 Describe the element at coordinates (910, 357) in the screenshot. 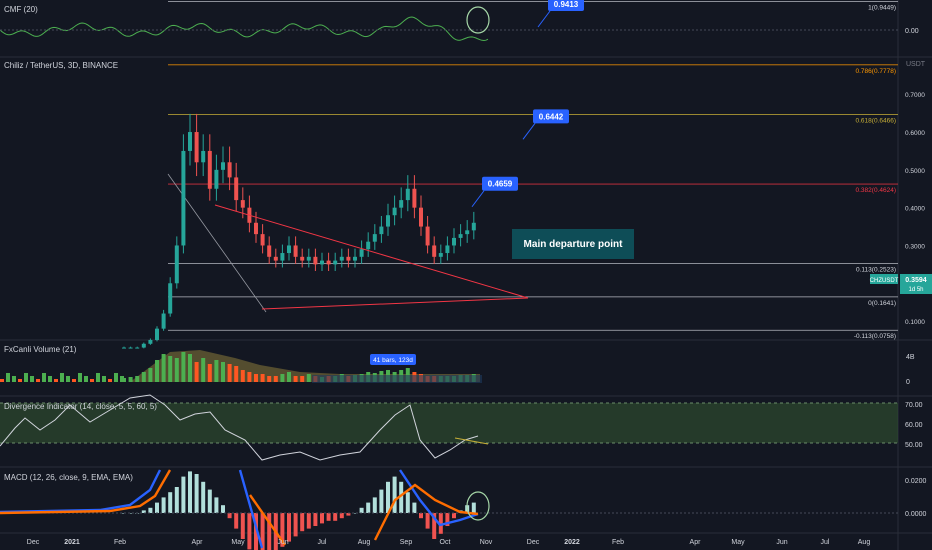

I see `volume-tick: 4B` at that location.